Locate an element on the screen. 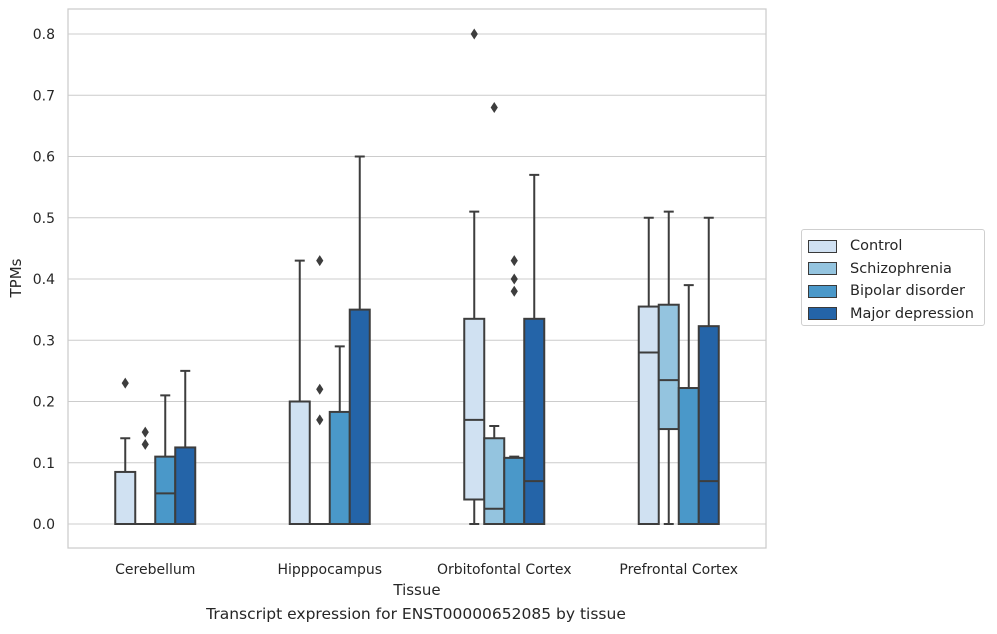  y-tick-label-5: 0.5 is located at coordinates (44, 219).